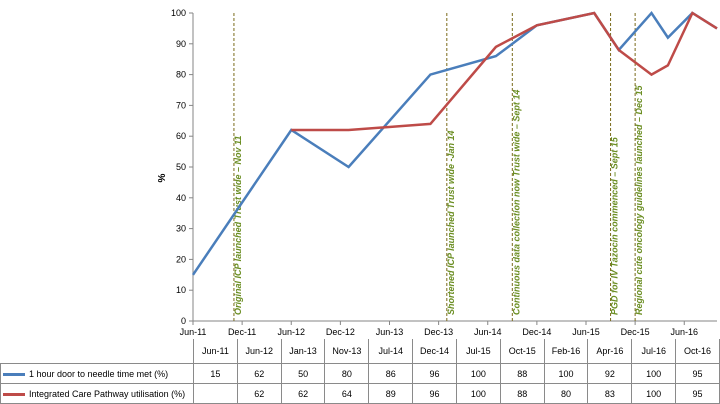  What do you see at coordinates (259, 373) in the screenshot?
I see `table-cell: 62` at bounding box center [259, 373].